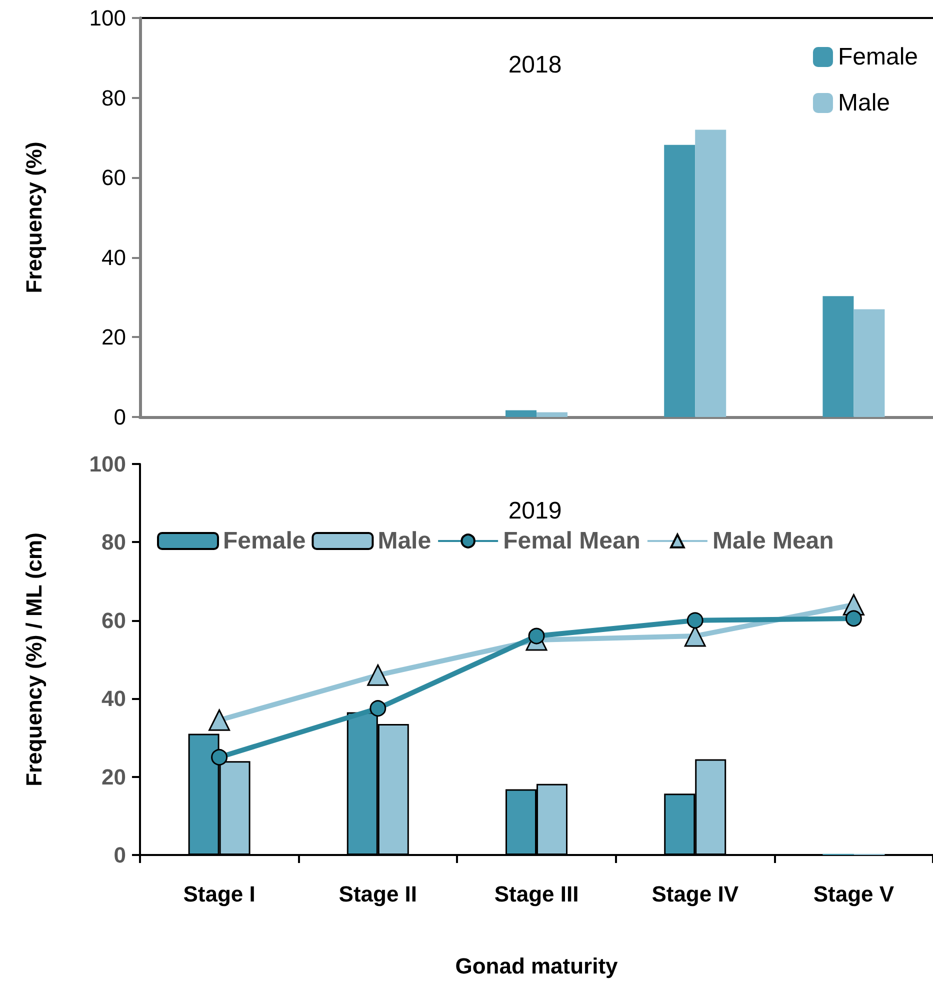  What do you see at coordinates (34, 218) in the screenshot?
I see `y-axis-title: Frequency (%)` at bounding box center [34, 218].